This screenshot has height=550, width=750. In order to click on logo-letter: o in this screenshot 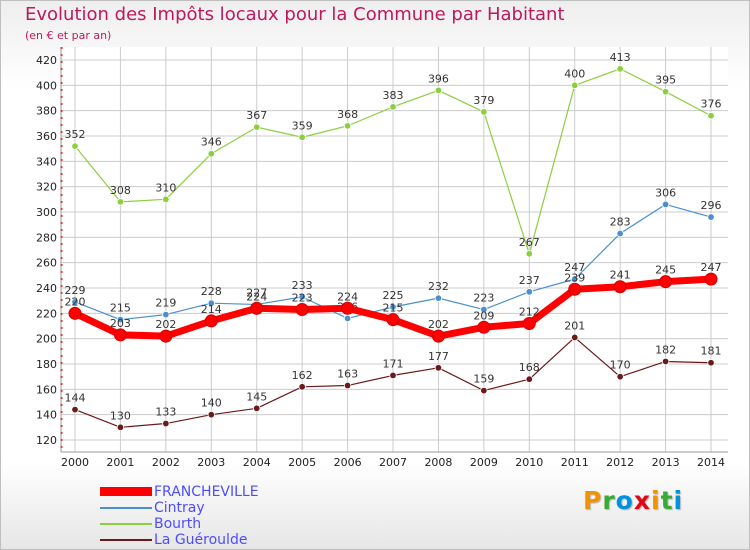, I will do `click(624, 500)`.